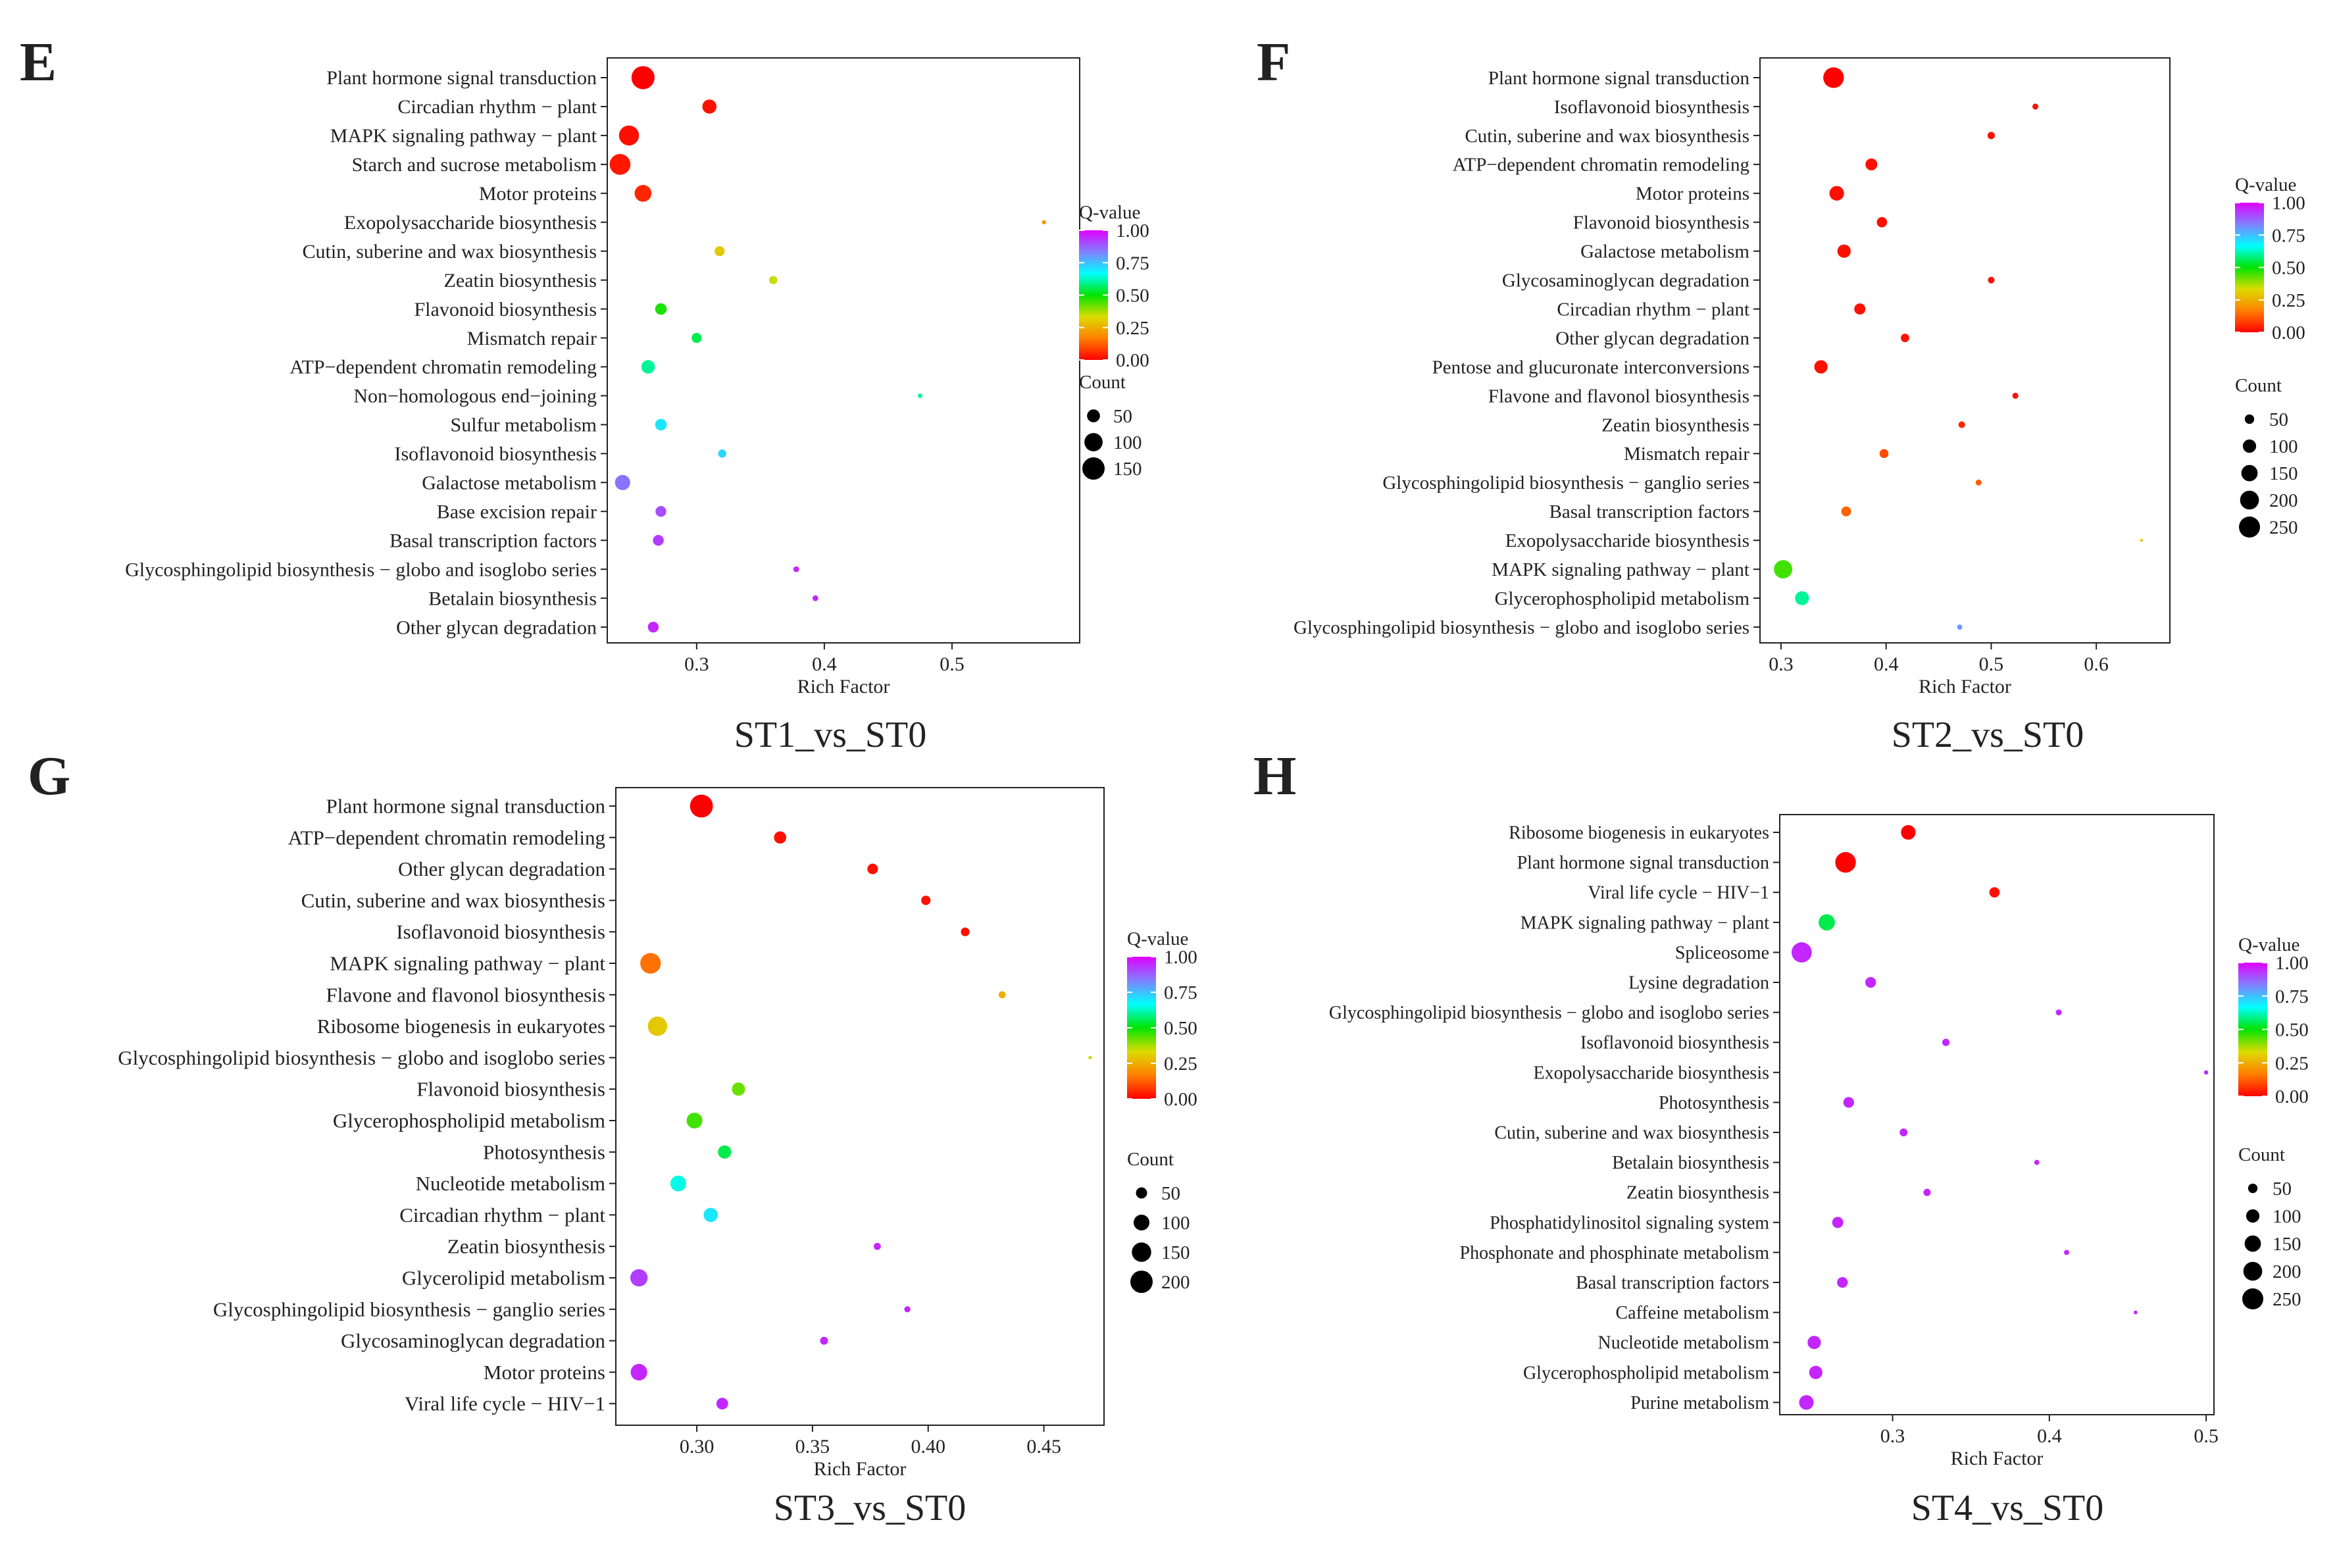  I want to click on x-tick-label: 0.45, so click(1043, 1447).